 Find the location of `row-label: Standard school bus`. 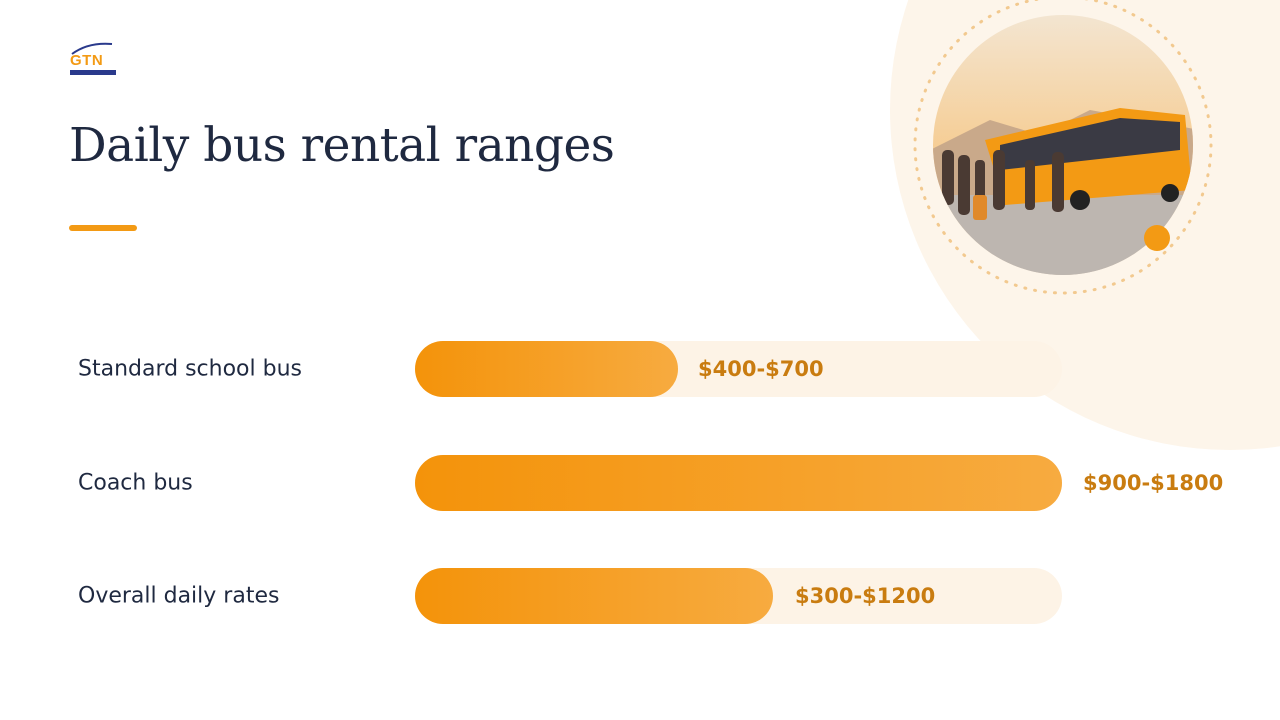

row-label: Standard school bus is located at coordinates (190, 369).